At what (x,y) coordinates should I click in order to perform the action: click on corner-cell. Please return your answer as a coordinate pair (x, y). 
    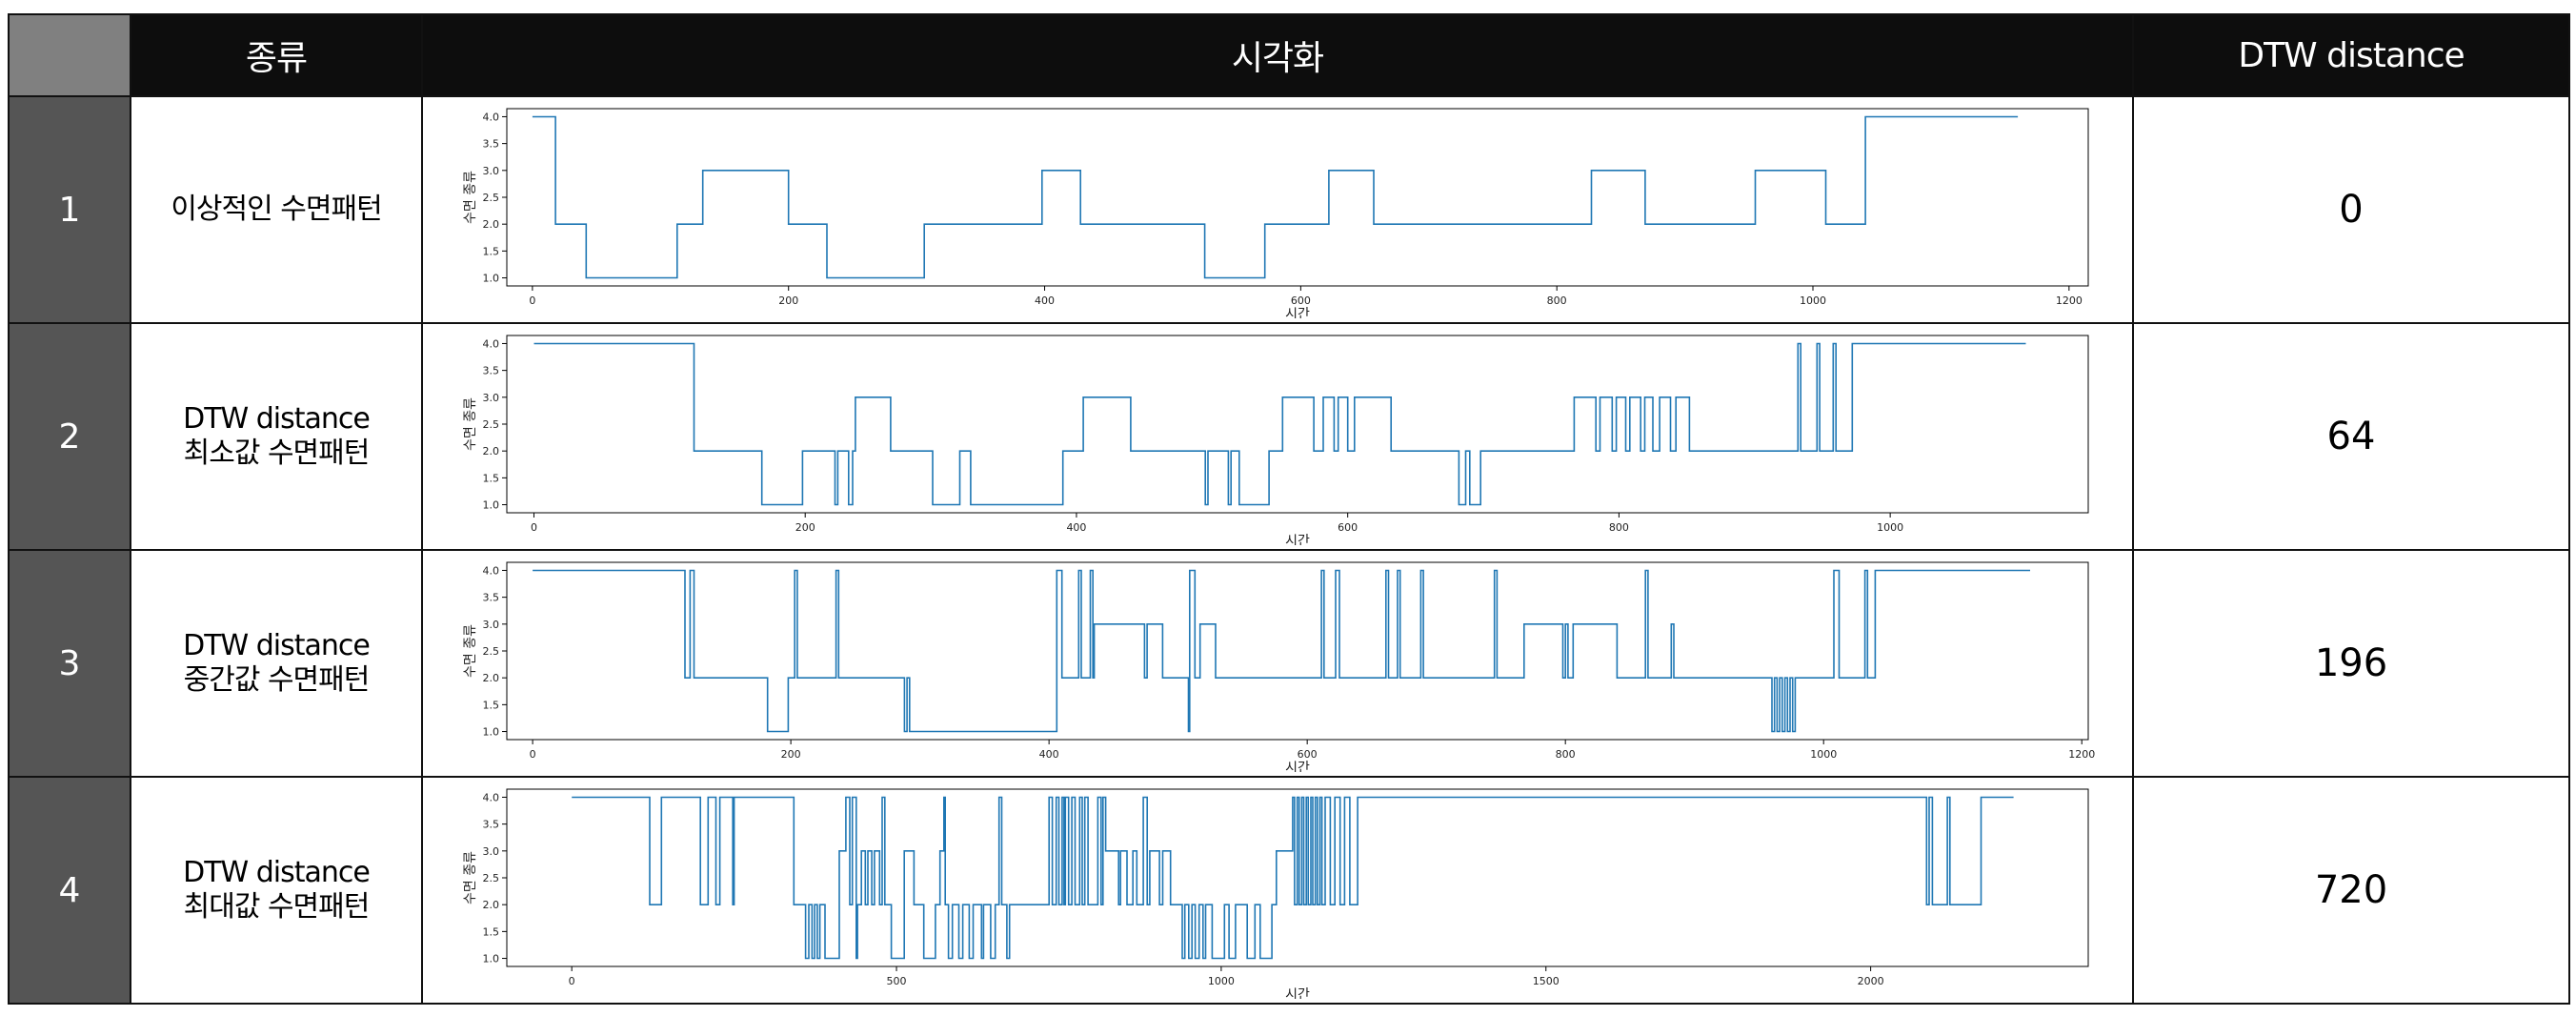
    Looking at the image, I should click on (69, 55).